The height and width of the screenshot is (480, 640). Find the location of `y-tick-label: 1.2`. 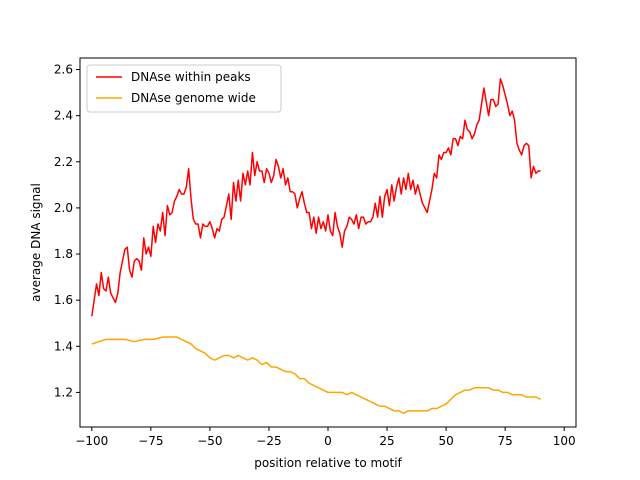

y-tick-label: 1.2 is located at coordinates (63, 392).